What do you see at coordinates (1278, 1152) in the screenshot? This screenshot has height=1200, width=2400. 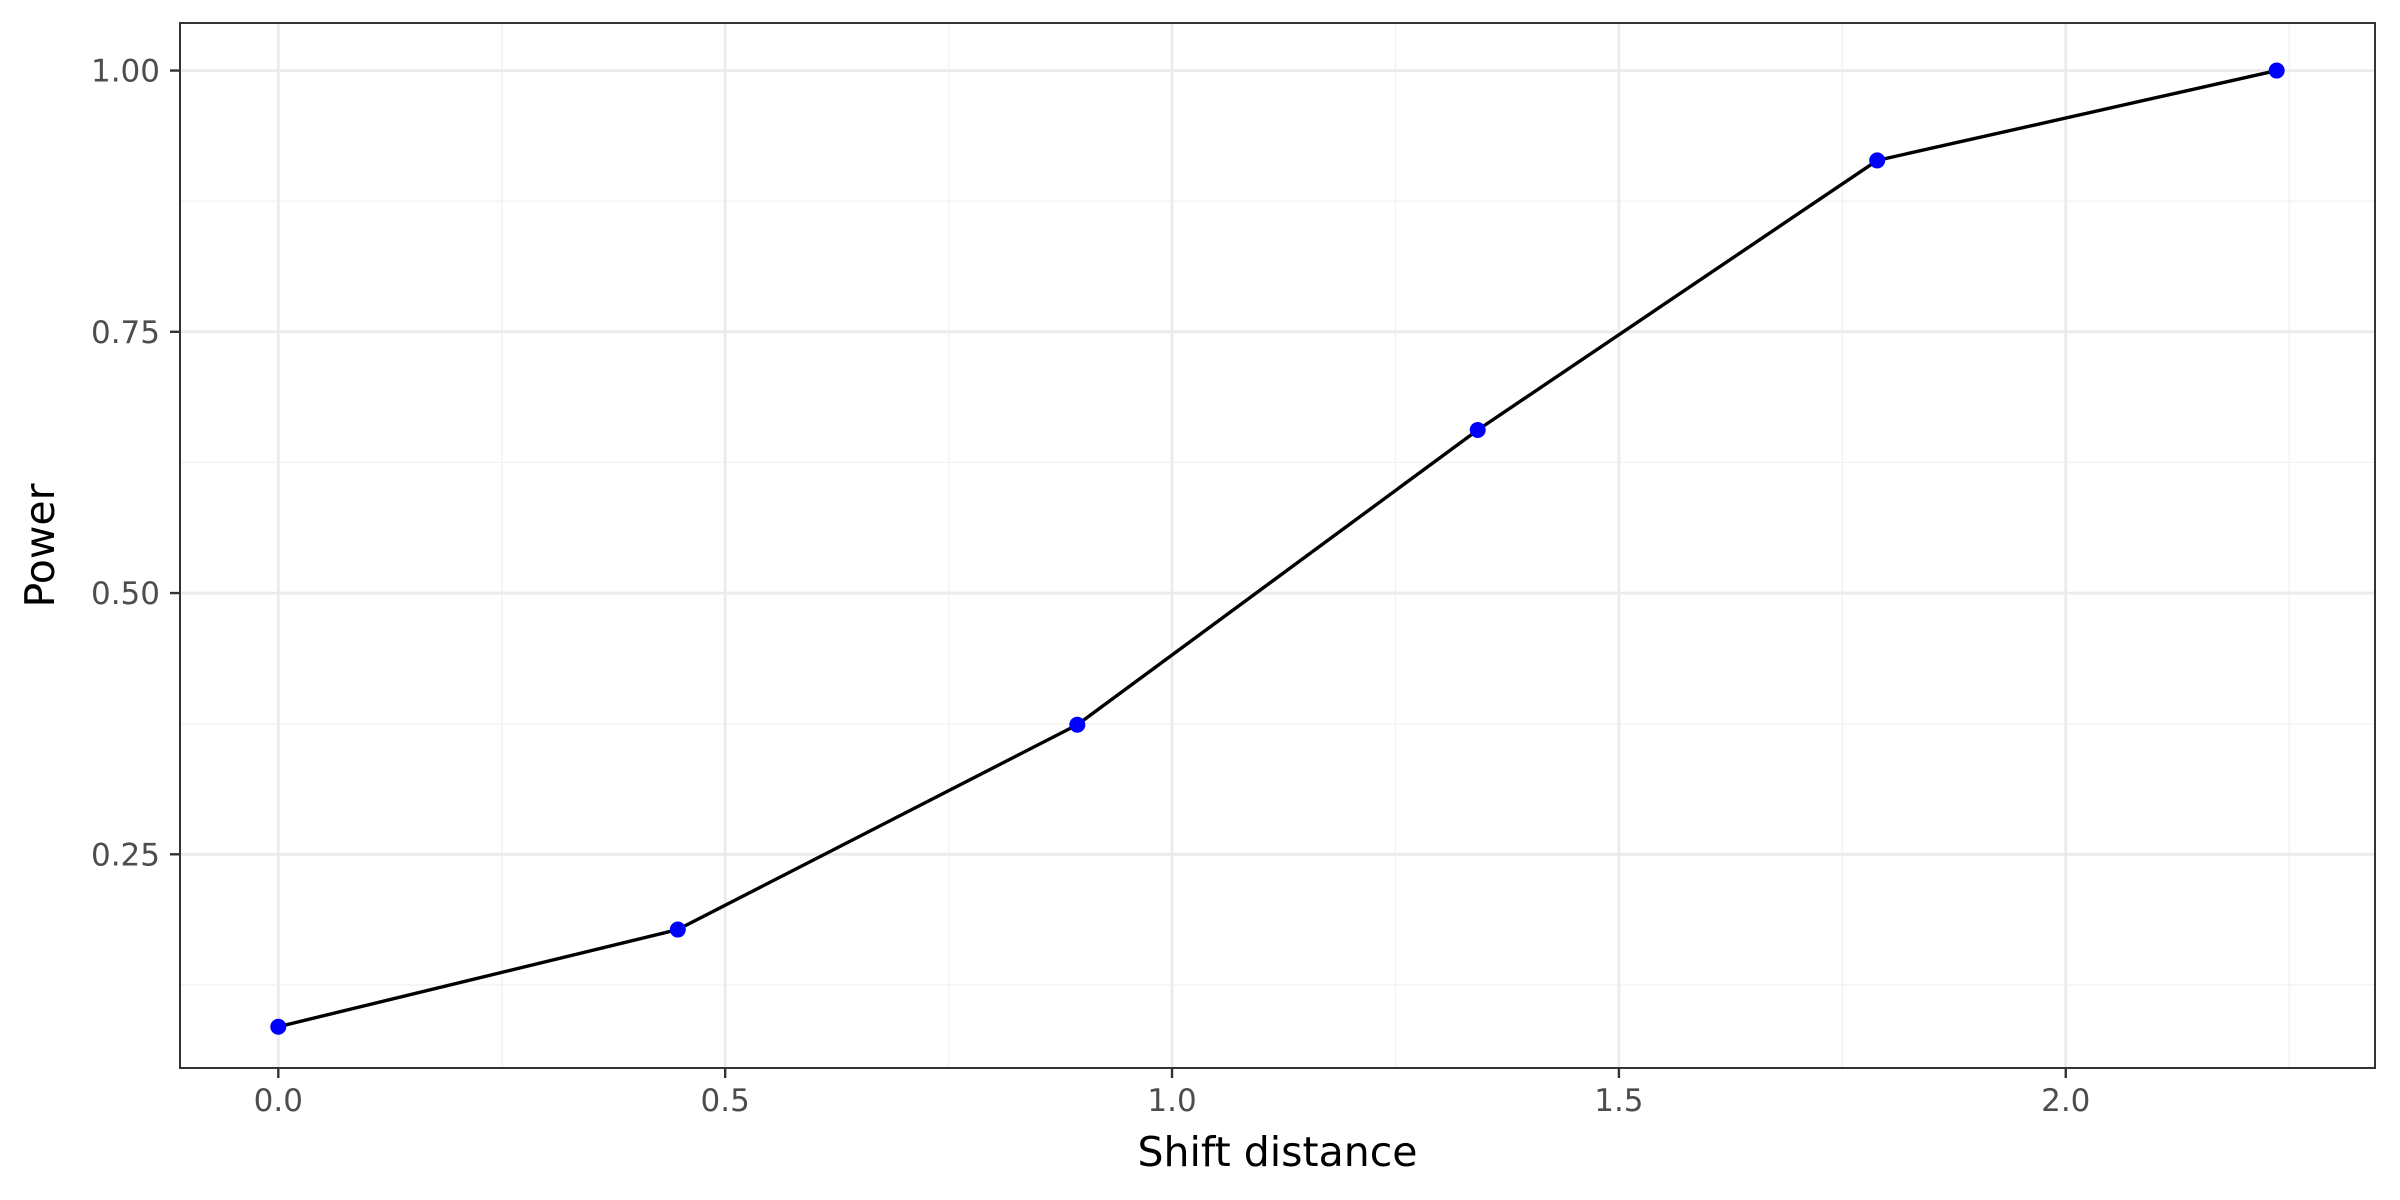 I see `x-axis-title: Shift distance` at bounding box center [1278, 1152].